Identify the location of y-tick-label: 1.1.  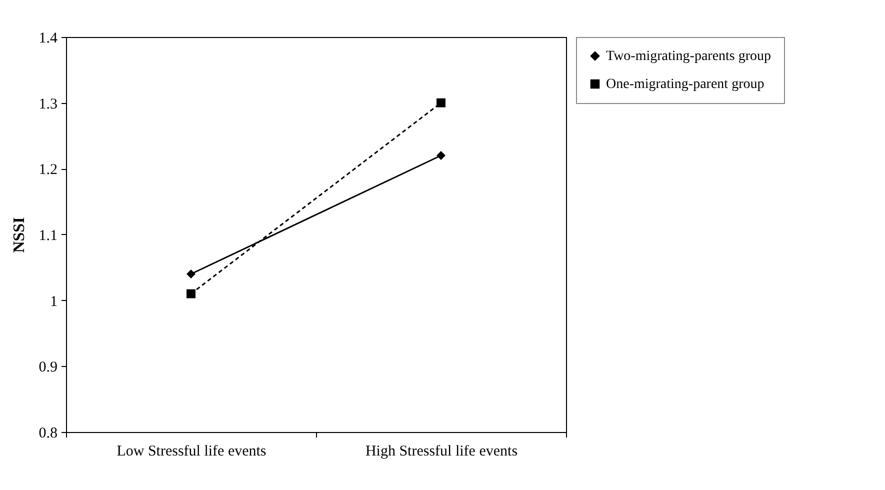
(48, 236).